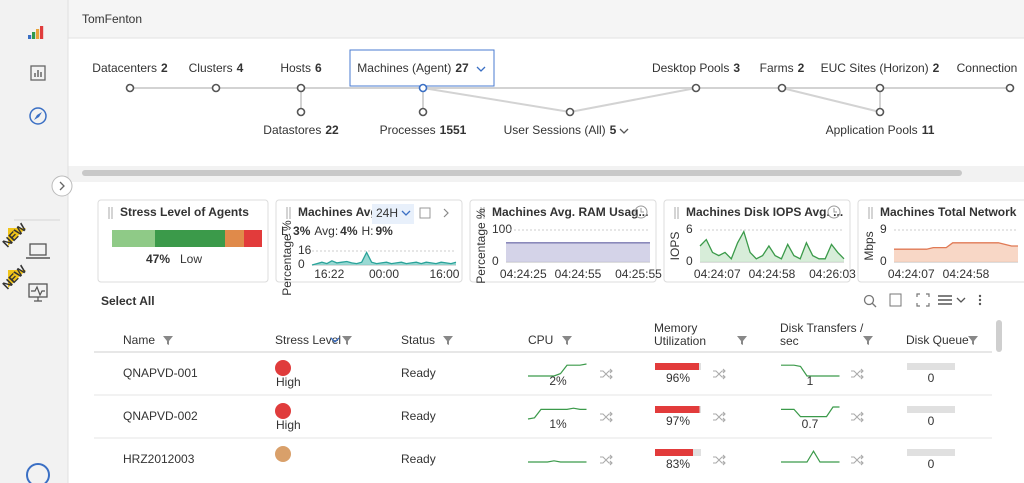 This screenshot has height=483, width=1024. Describe the element at coordinates (945, 300) in the screenshot. I see `columns-icon` at that location.